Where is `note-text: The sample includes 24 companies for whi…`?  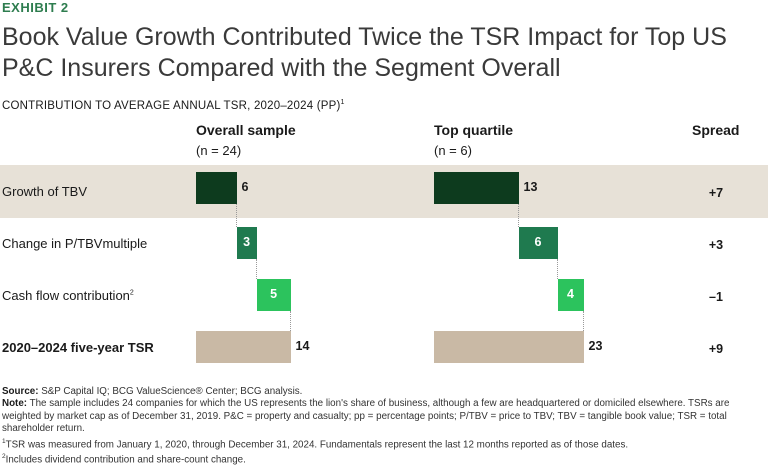 note-text: The sample includes 24 companies for whi… is located at coordinates (366, 416).